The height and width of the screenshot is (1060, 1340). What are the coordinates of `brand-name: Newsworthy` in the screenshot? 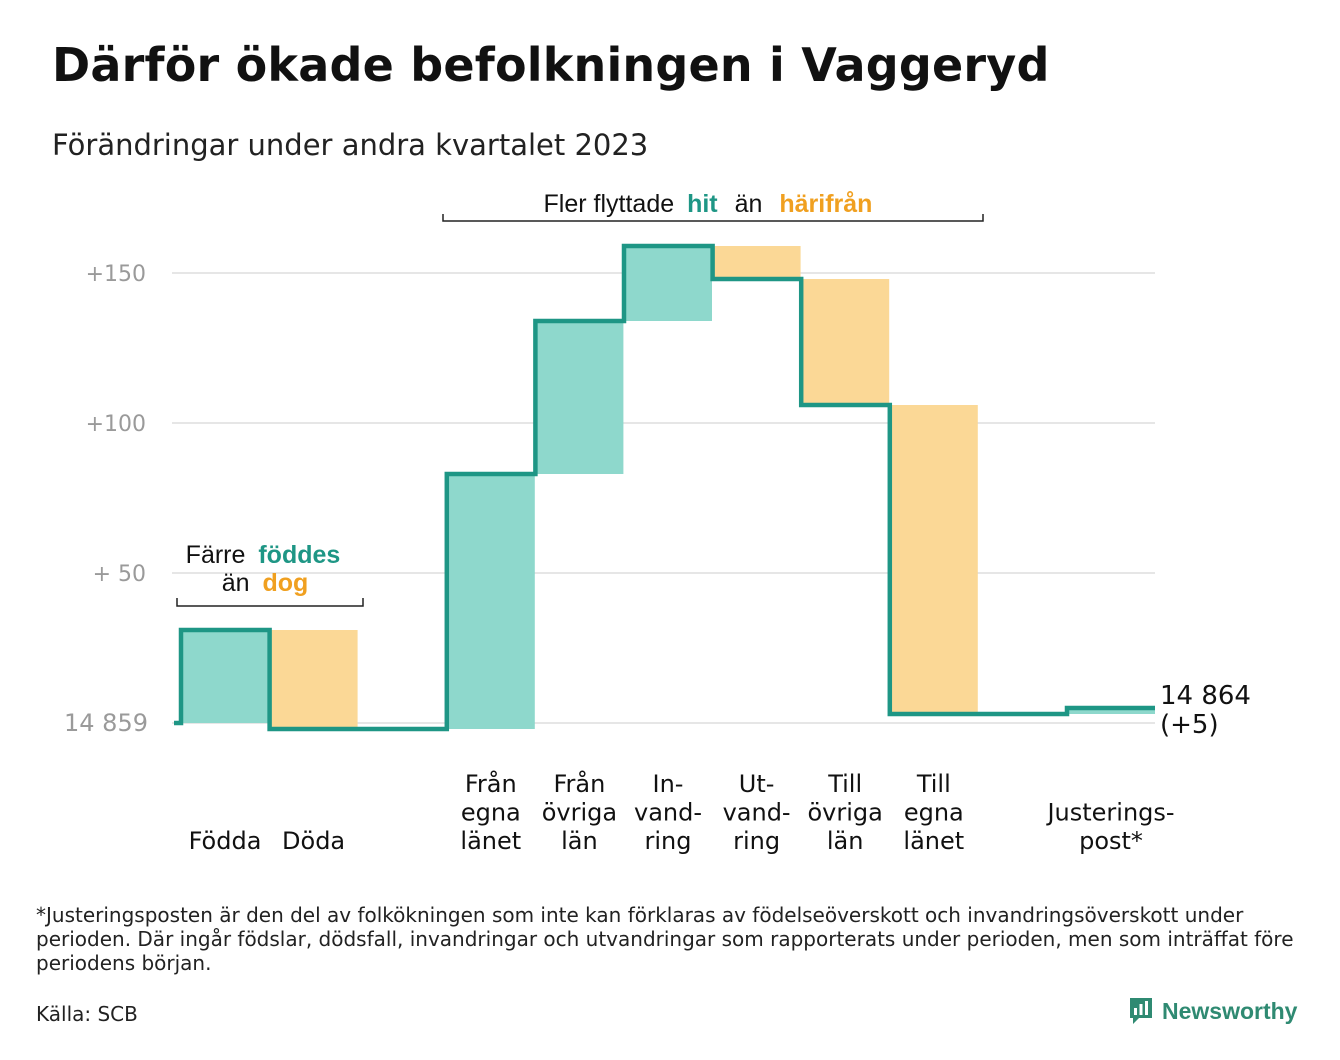 It's located at (1230, 1010).